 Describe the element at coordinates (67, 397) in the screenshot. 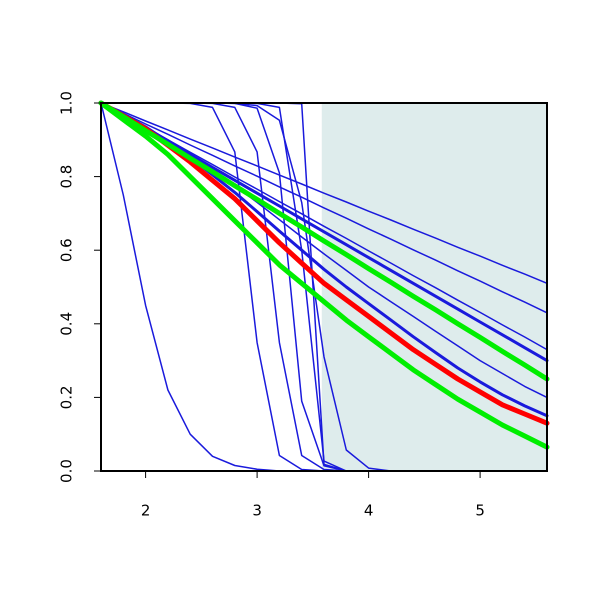

I see `y-tick-label: 0.2` at that location.